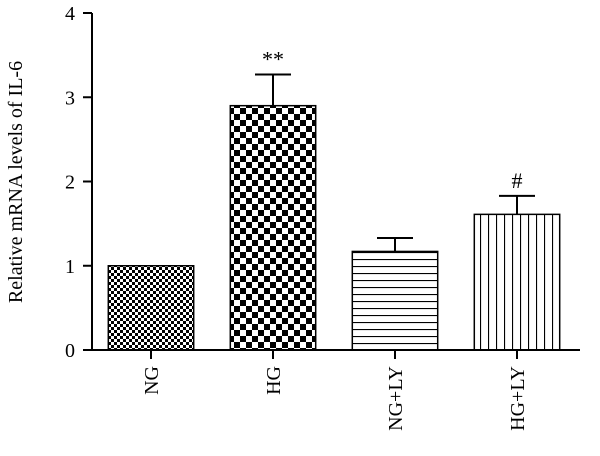 This screenshot has height=456, width=600. Describe the element at coordinates (70, 267) in the screenshot. I see `y-tick-label: 1` at that location.